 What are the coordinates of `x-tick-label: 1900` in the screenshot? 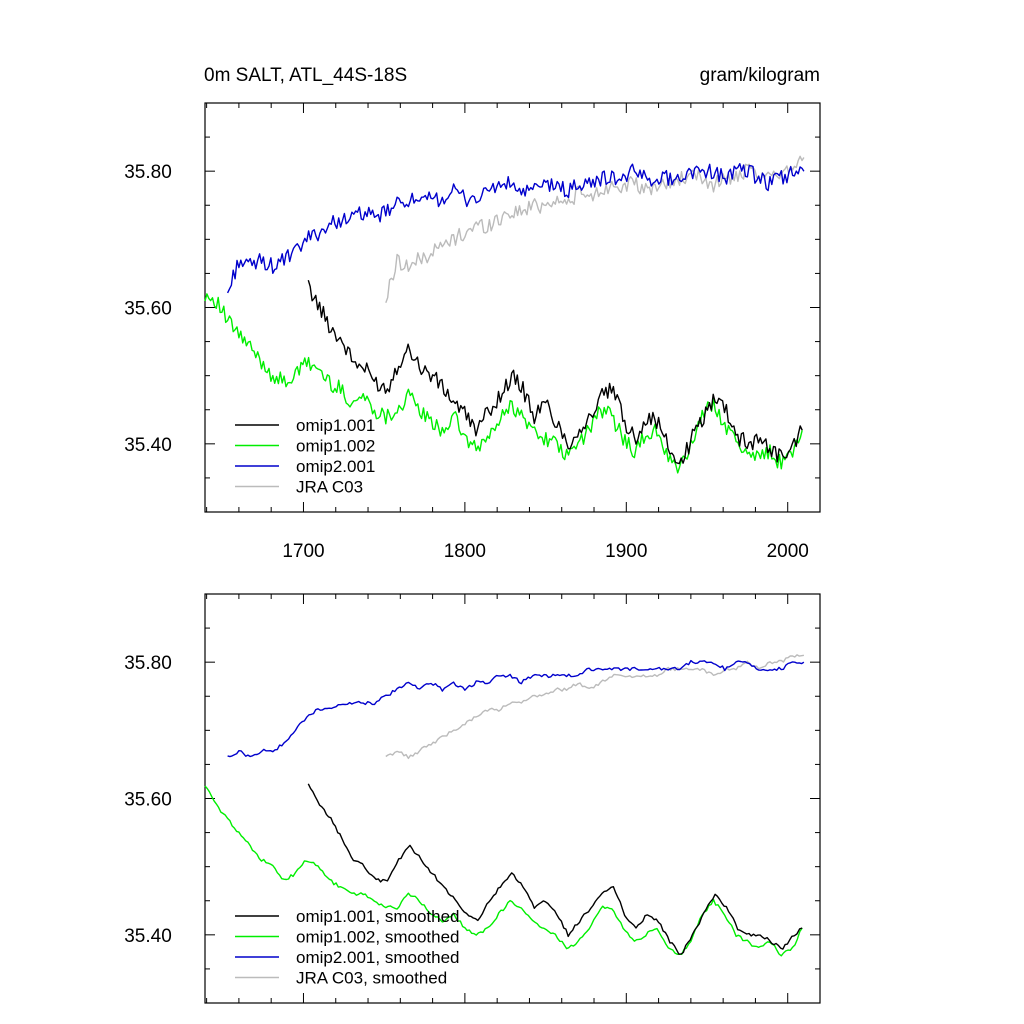 It's located at (626, 551).